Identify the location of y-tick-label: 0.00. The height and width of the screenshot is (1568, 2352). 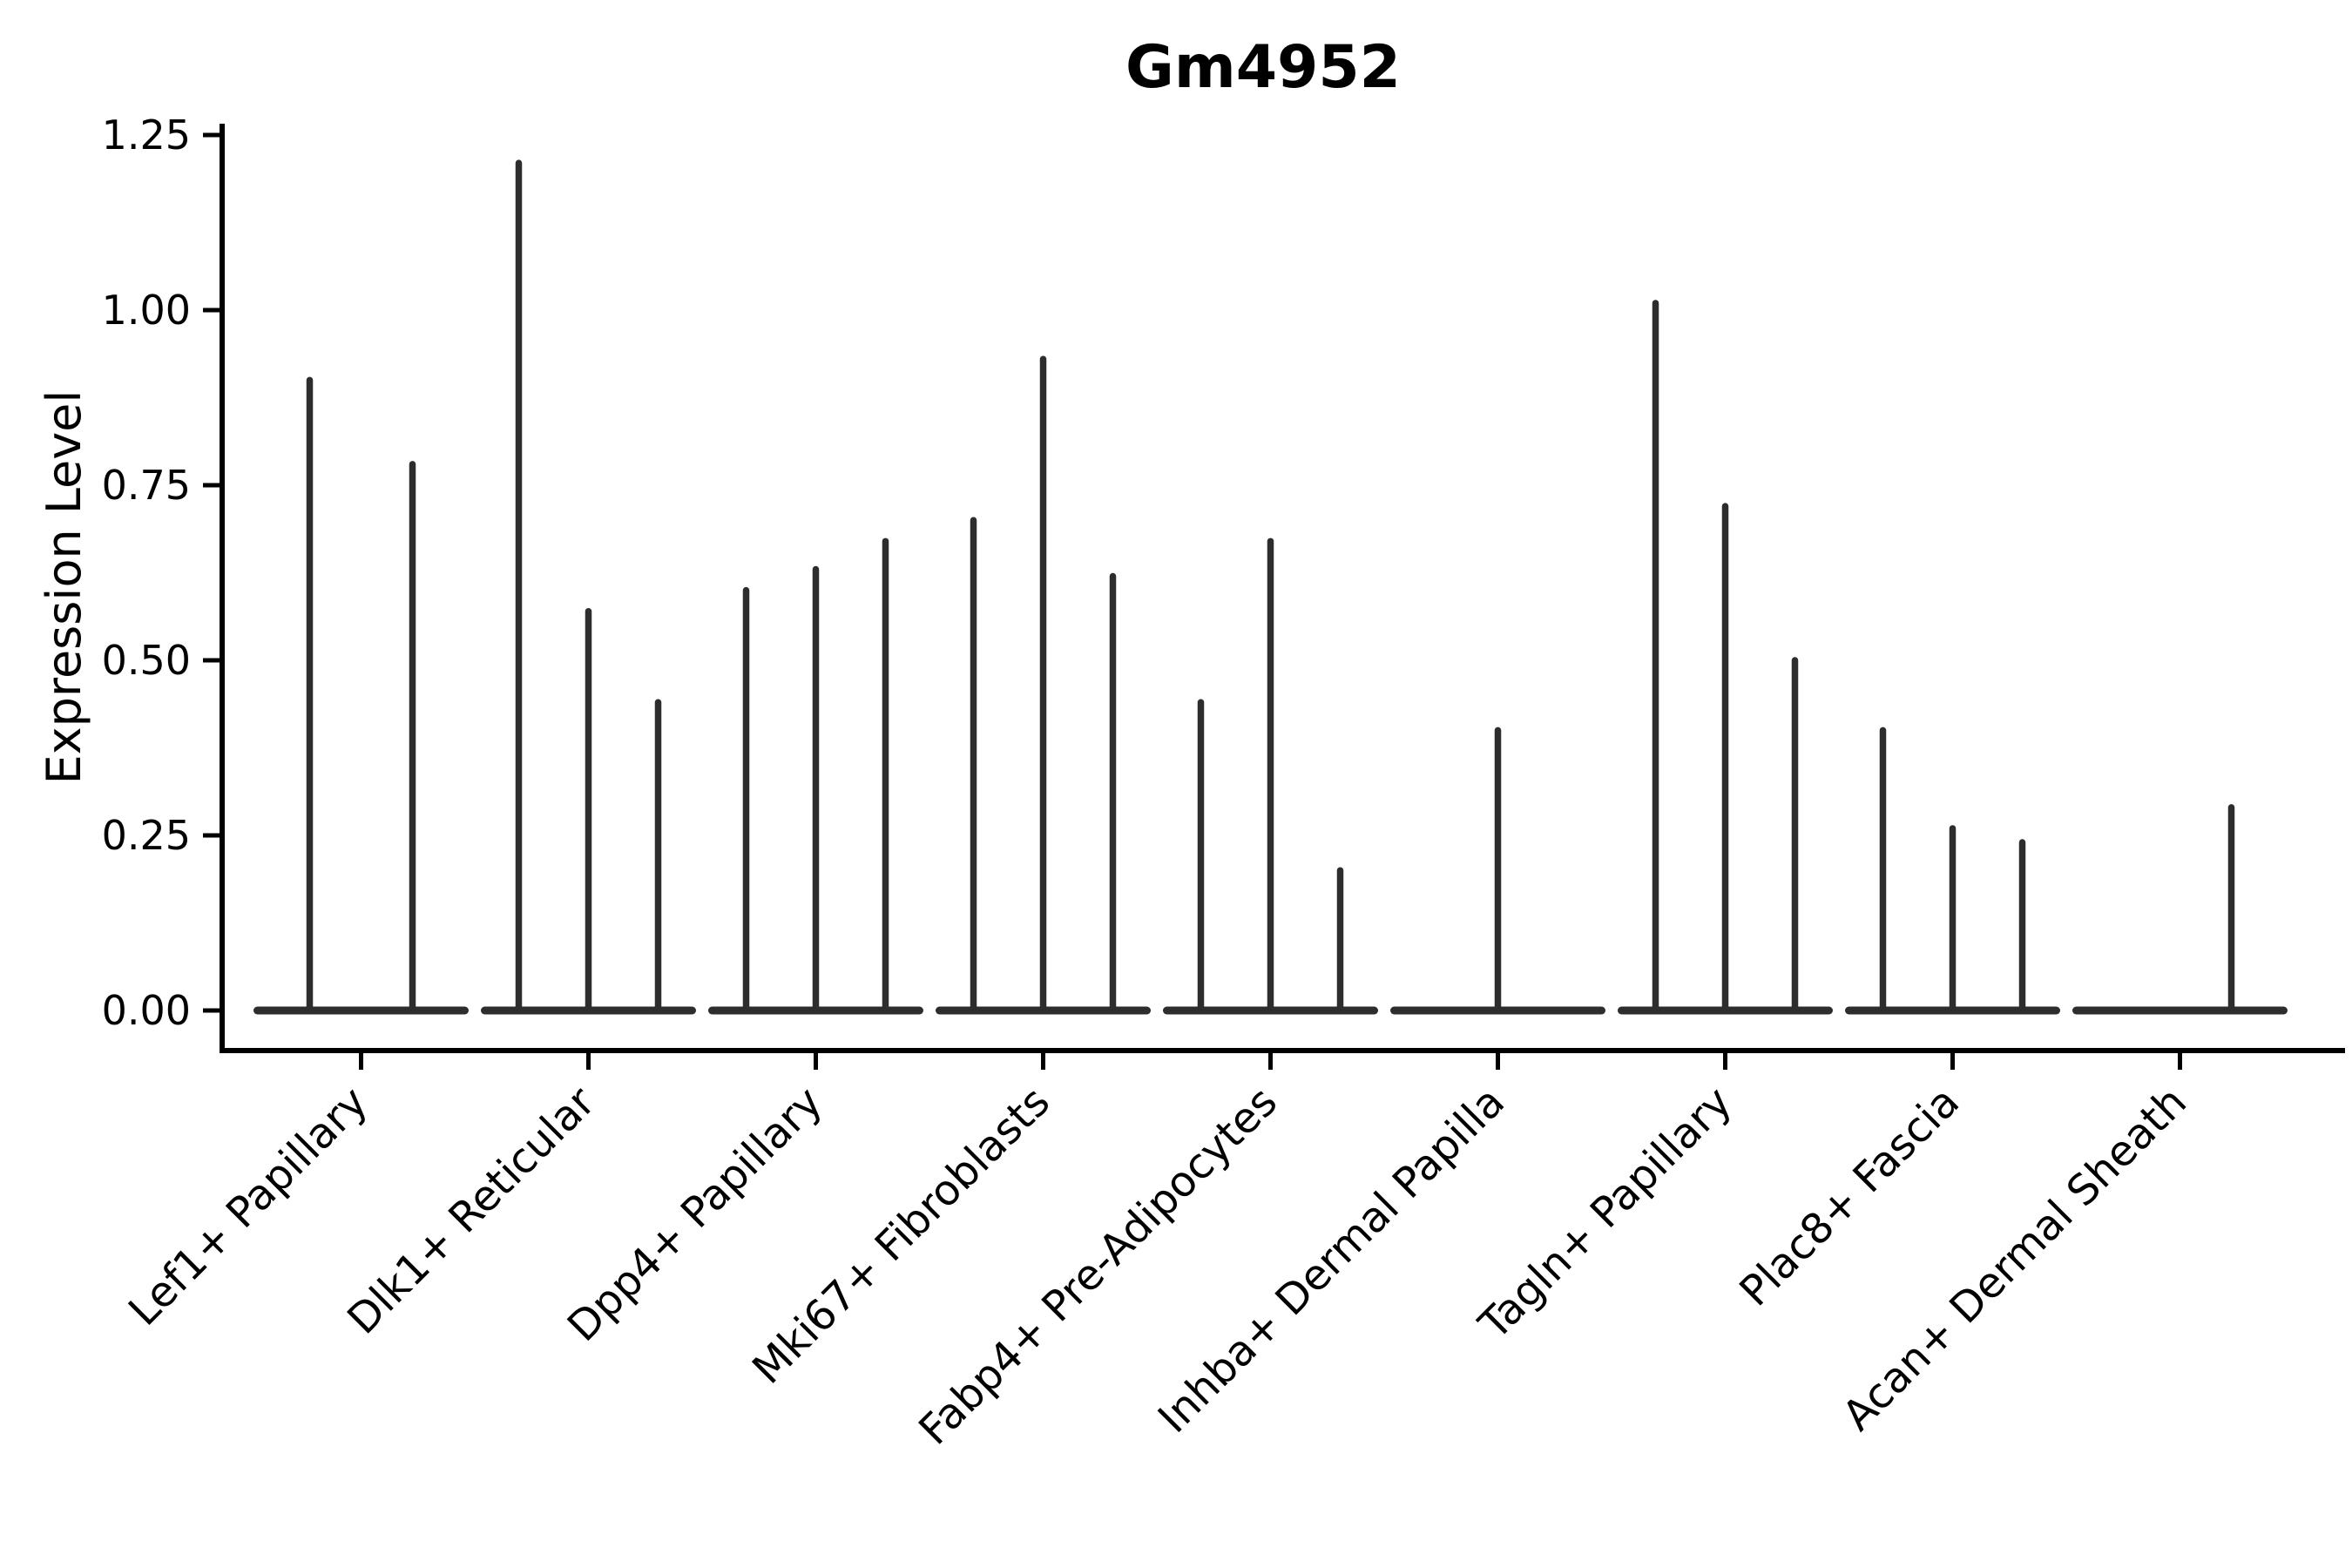
(146, 1011).